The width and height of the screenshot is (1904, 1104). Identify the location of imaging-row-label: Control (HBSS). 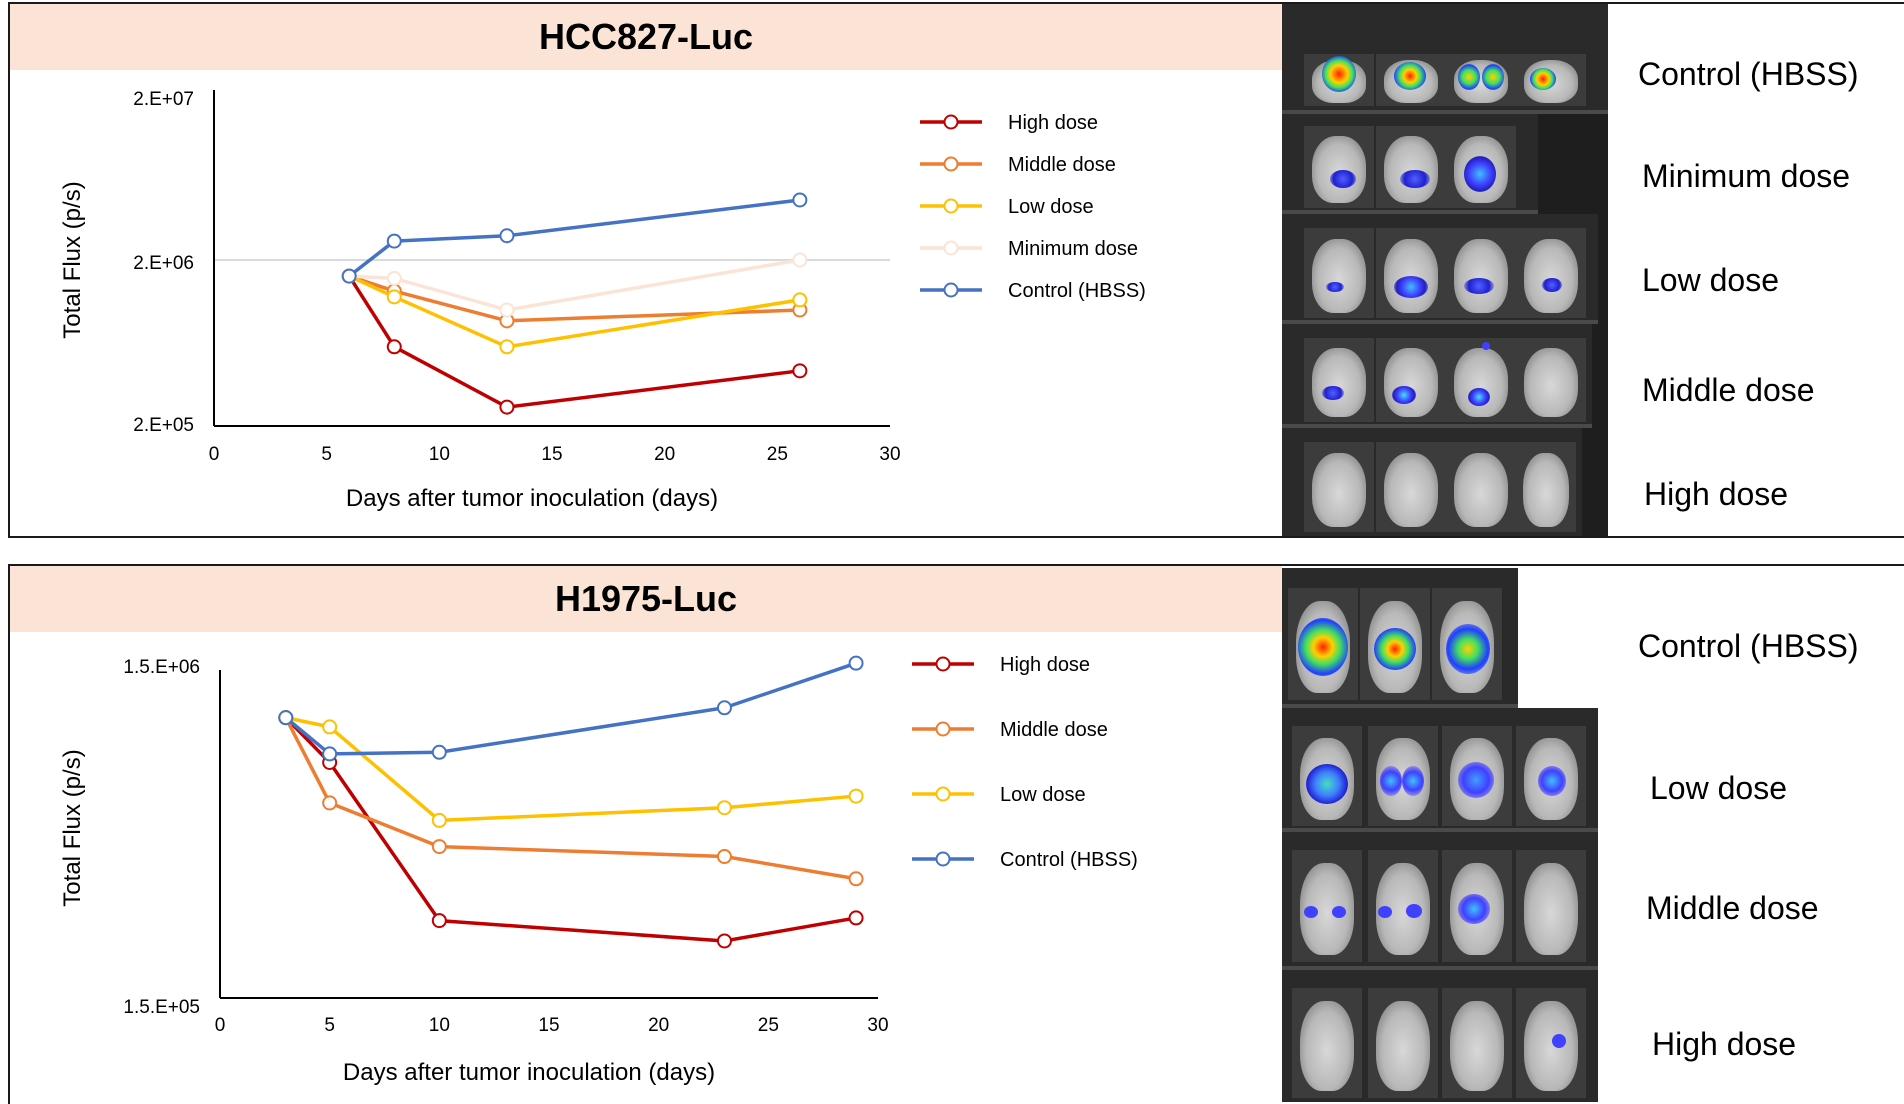
(1748, 74).